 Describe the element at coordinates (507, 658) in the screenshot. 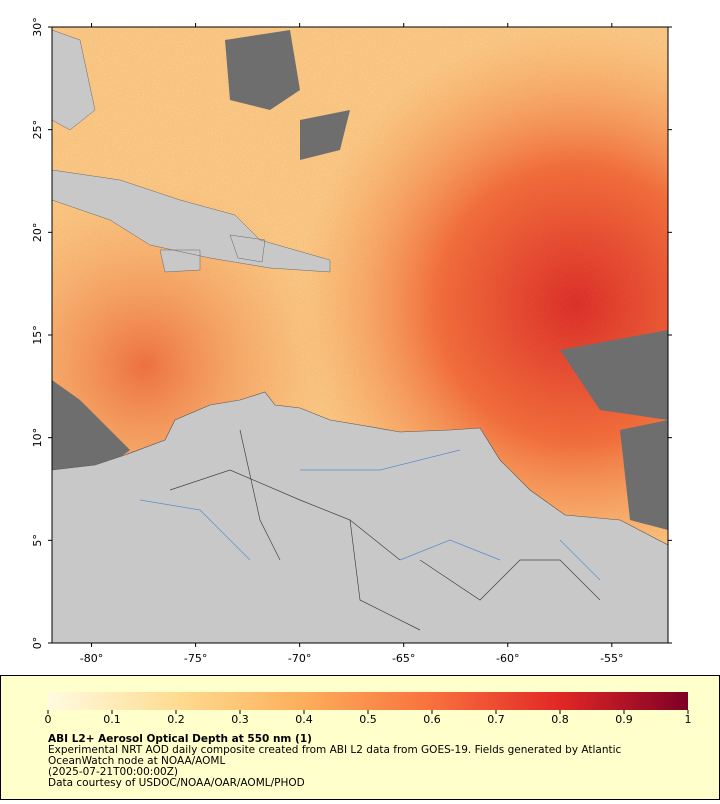

I see `x-tick-label: -60°` at that location.